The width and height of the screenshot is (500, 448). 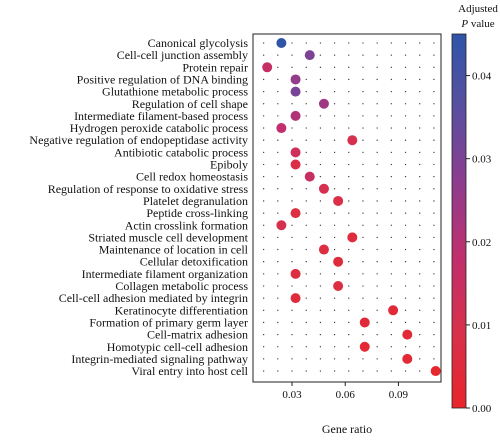 What do you see at coordinates (481, 243) in the screenshot?
I see `legend-tick-label: 0.02` at bounding box center [481, 243].